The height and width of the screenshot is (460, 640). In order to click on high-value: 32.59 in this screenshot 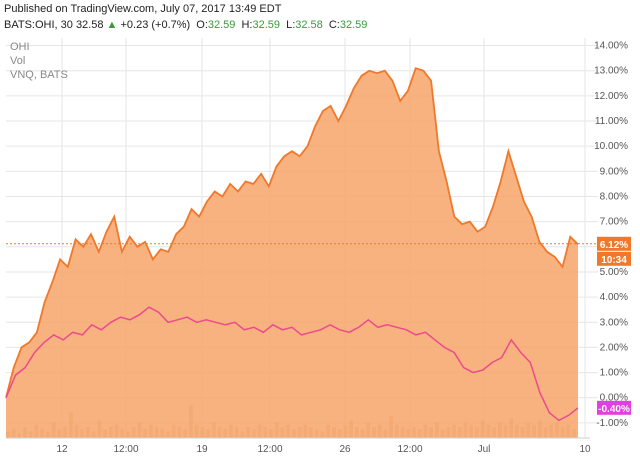, I will do `click(266, 25)`.